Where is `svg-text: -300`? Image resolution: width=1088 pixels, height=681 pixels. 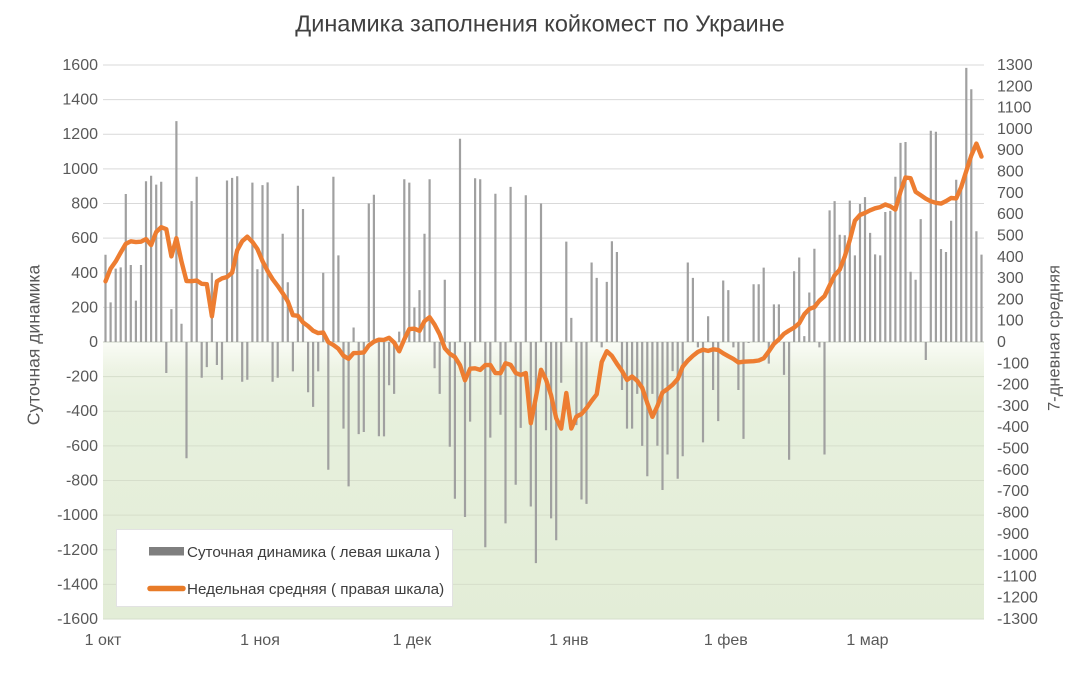 svg-text: -300 is located at coordinates (1013, 406).